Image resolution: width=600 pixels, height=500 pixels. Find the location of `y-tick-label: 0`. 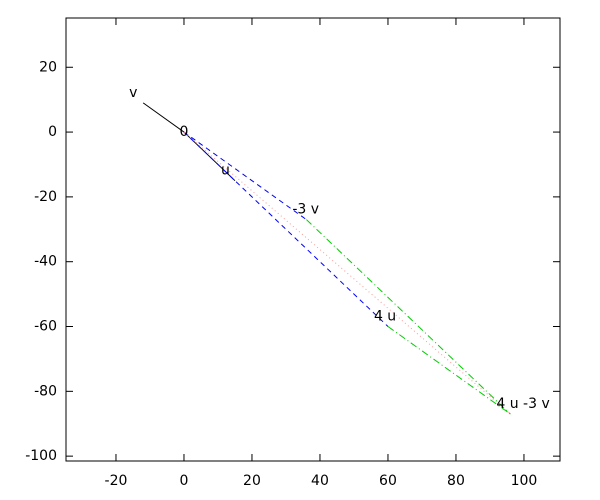

y-tick-label: 0 is located at coordinates (52, 132).